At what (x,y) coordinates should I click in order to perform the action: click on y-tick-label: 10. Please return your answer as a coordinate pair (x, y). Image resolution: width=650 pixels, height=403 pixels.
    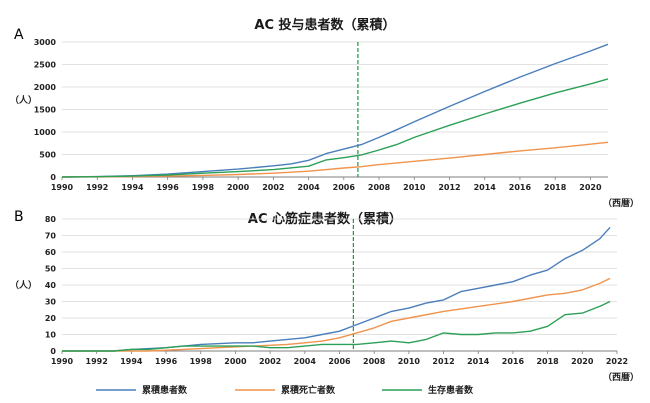
    Looking at the image, I should click on (51, 335).